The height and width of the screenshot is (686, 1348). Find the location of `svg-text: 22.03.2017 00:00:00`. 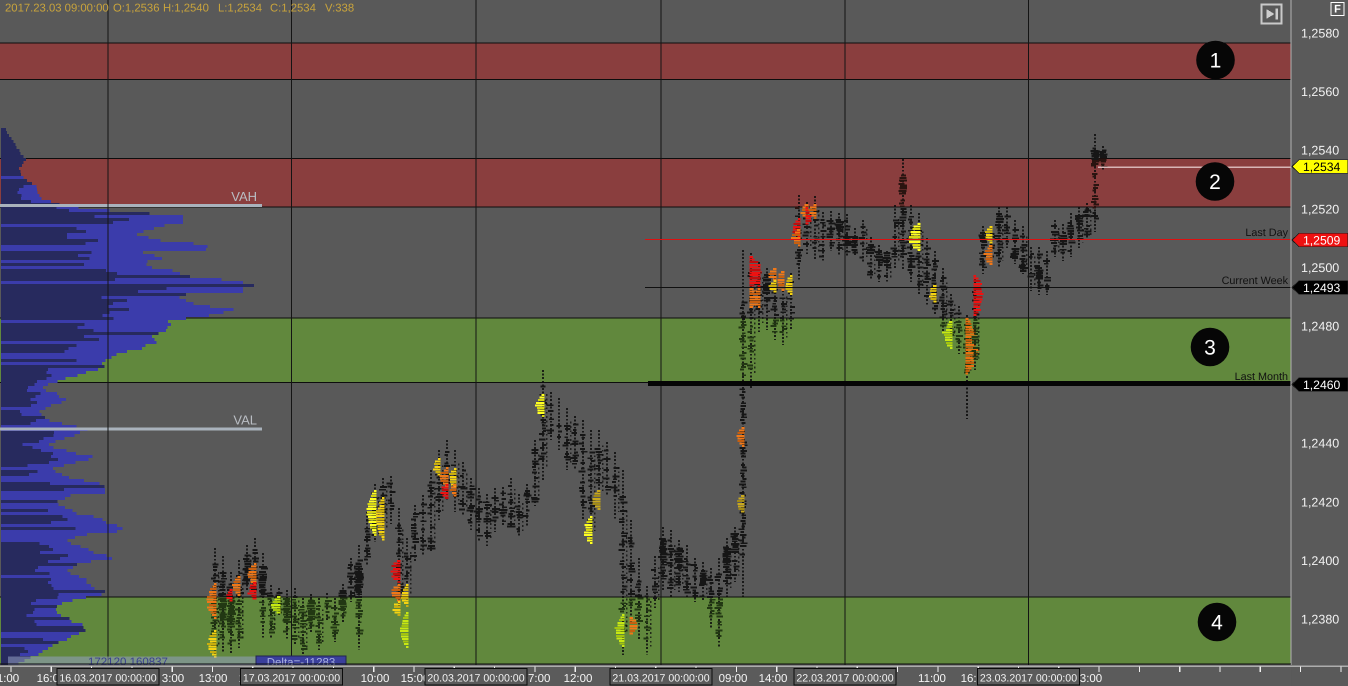

svg-text: 22.03.2017 00:00:00 is located at coordinates (844, 679).